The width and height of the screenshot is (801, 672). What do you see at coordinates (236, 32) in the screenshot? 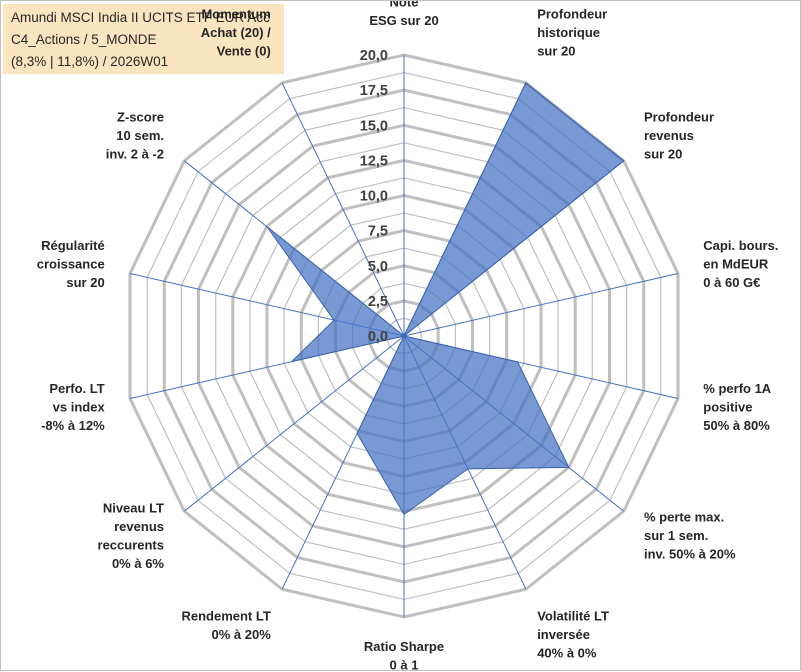
I see `axis-label-line: Achat (20) /` at bounding box center [236, 32].